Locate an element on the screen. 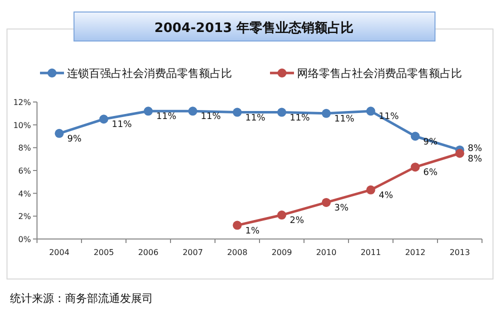 The height and width of the screenshot is (309, 500). data-label: 3% is located at coordinates (341, 208).